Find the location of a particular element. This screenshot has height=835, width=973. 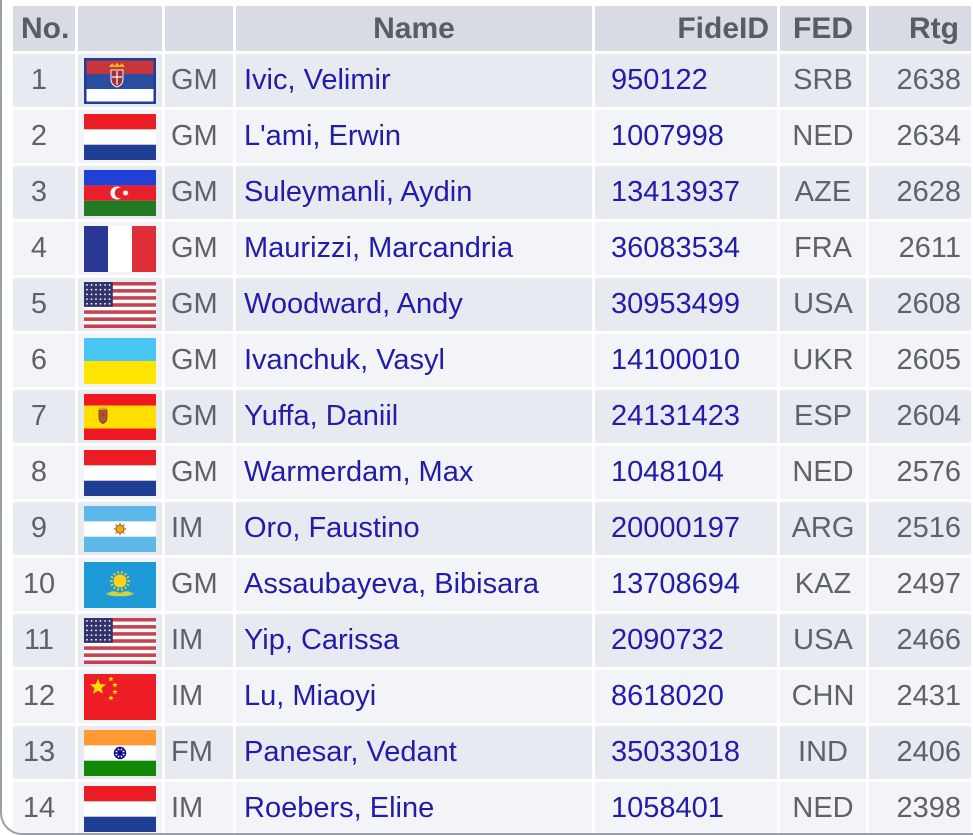

name-link: Maurizzi, Marcandria is located at coordinates (414, 248).